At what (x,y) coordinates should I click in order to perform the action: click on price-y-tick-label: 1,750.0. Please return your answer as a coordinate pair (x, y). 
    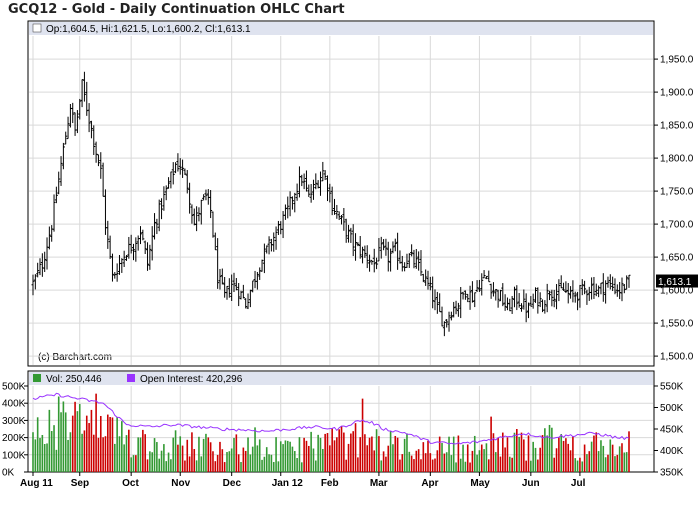
    Looking at the image, I should click on (677, 192).